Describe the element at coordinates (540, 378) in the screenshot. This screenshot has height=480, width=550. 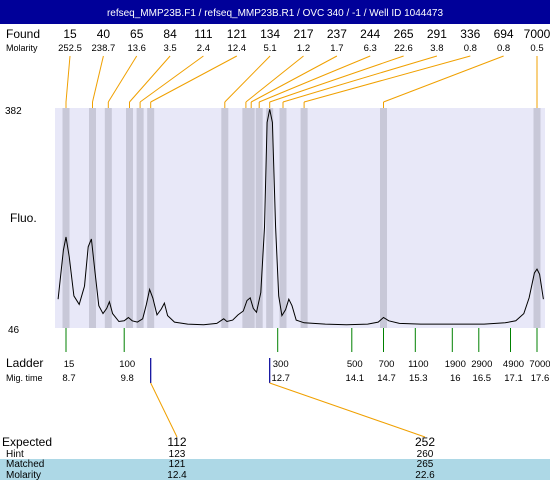
I see `ladder-time: 17.6` at that location.